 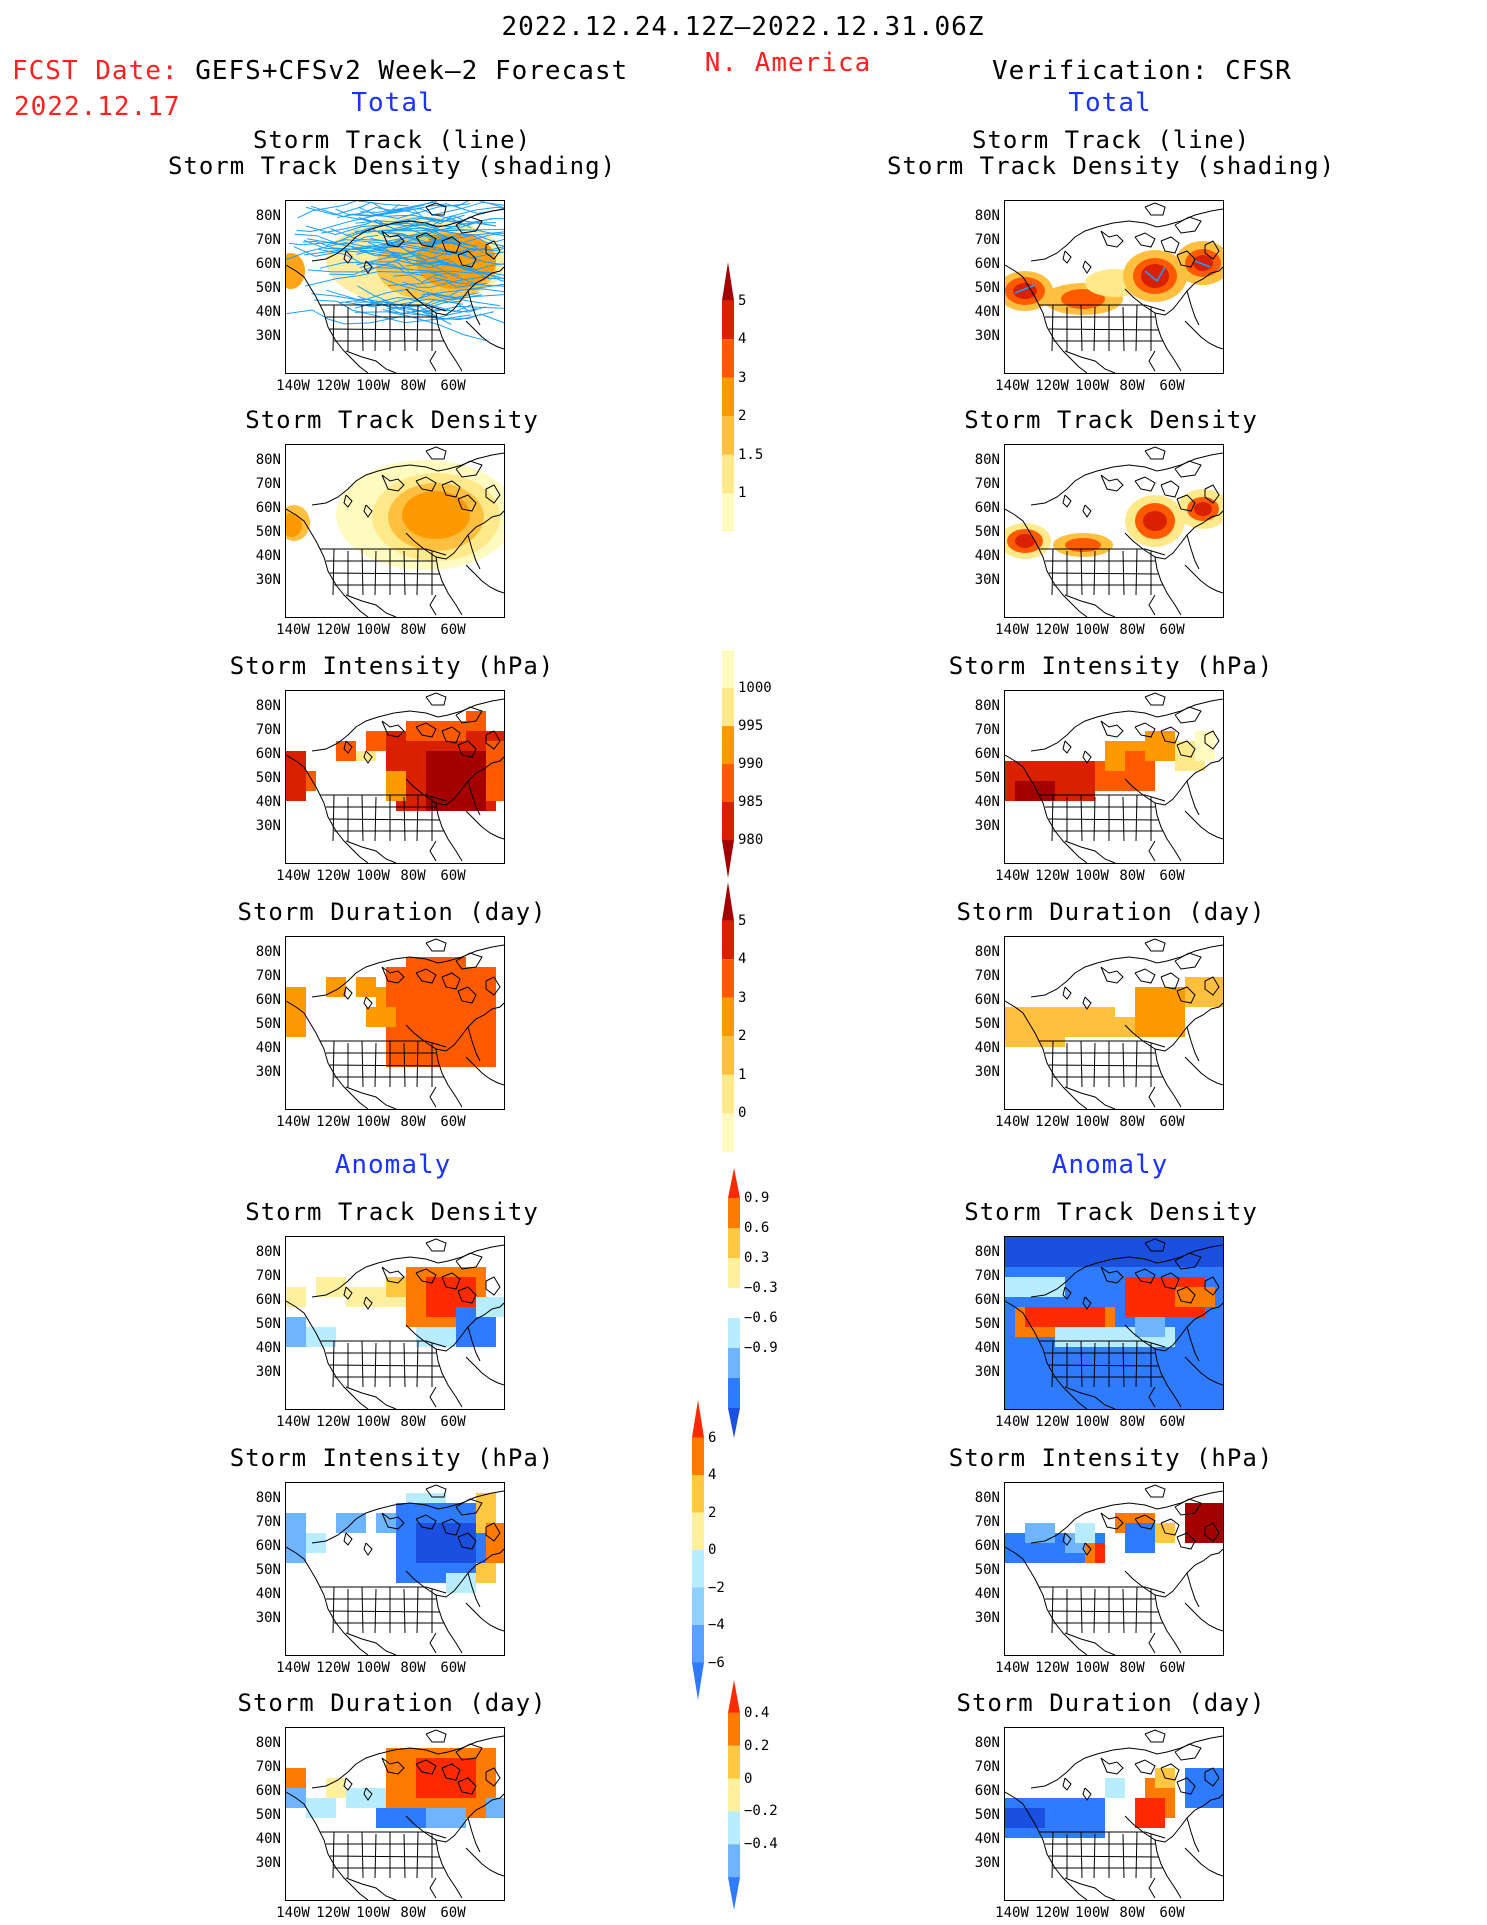 What do you see at coordinates (392, 1212) in the screenshot?
I see `panel-title: Storm Track Density` at bounding box center [392, 1212].